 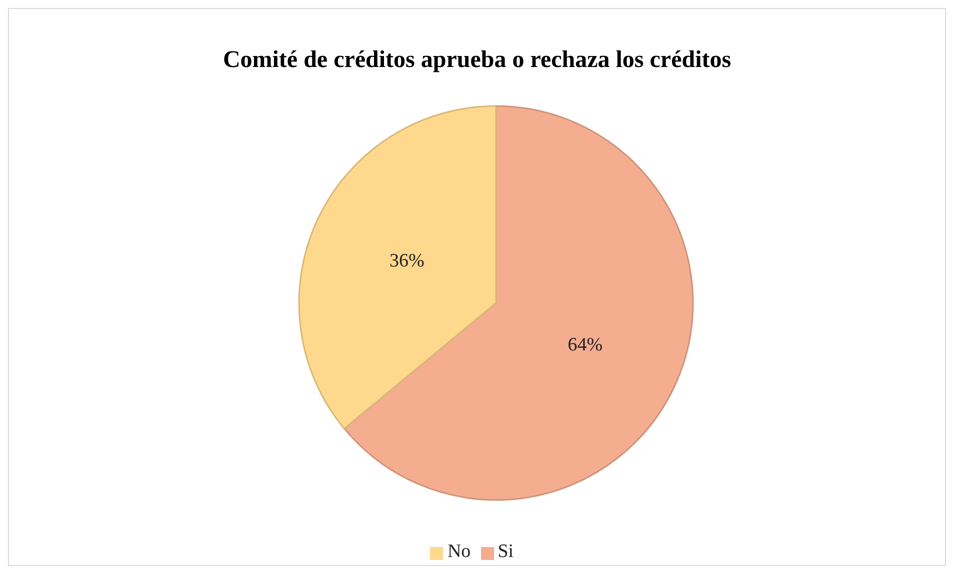 What do you see at coordinates (585, 345) in the screenshot?
I see `data-label: 64%` at bounding box center [585, 345].